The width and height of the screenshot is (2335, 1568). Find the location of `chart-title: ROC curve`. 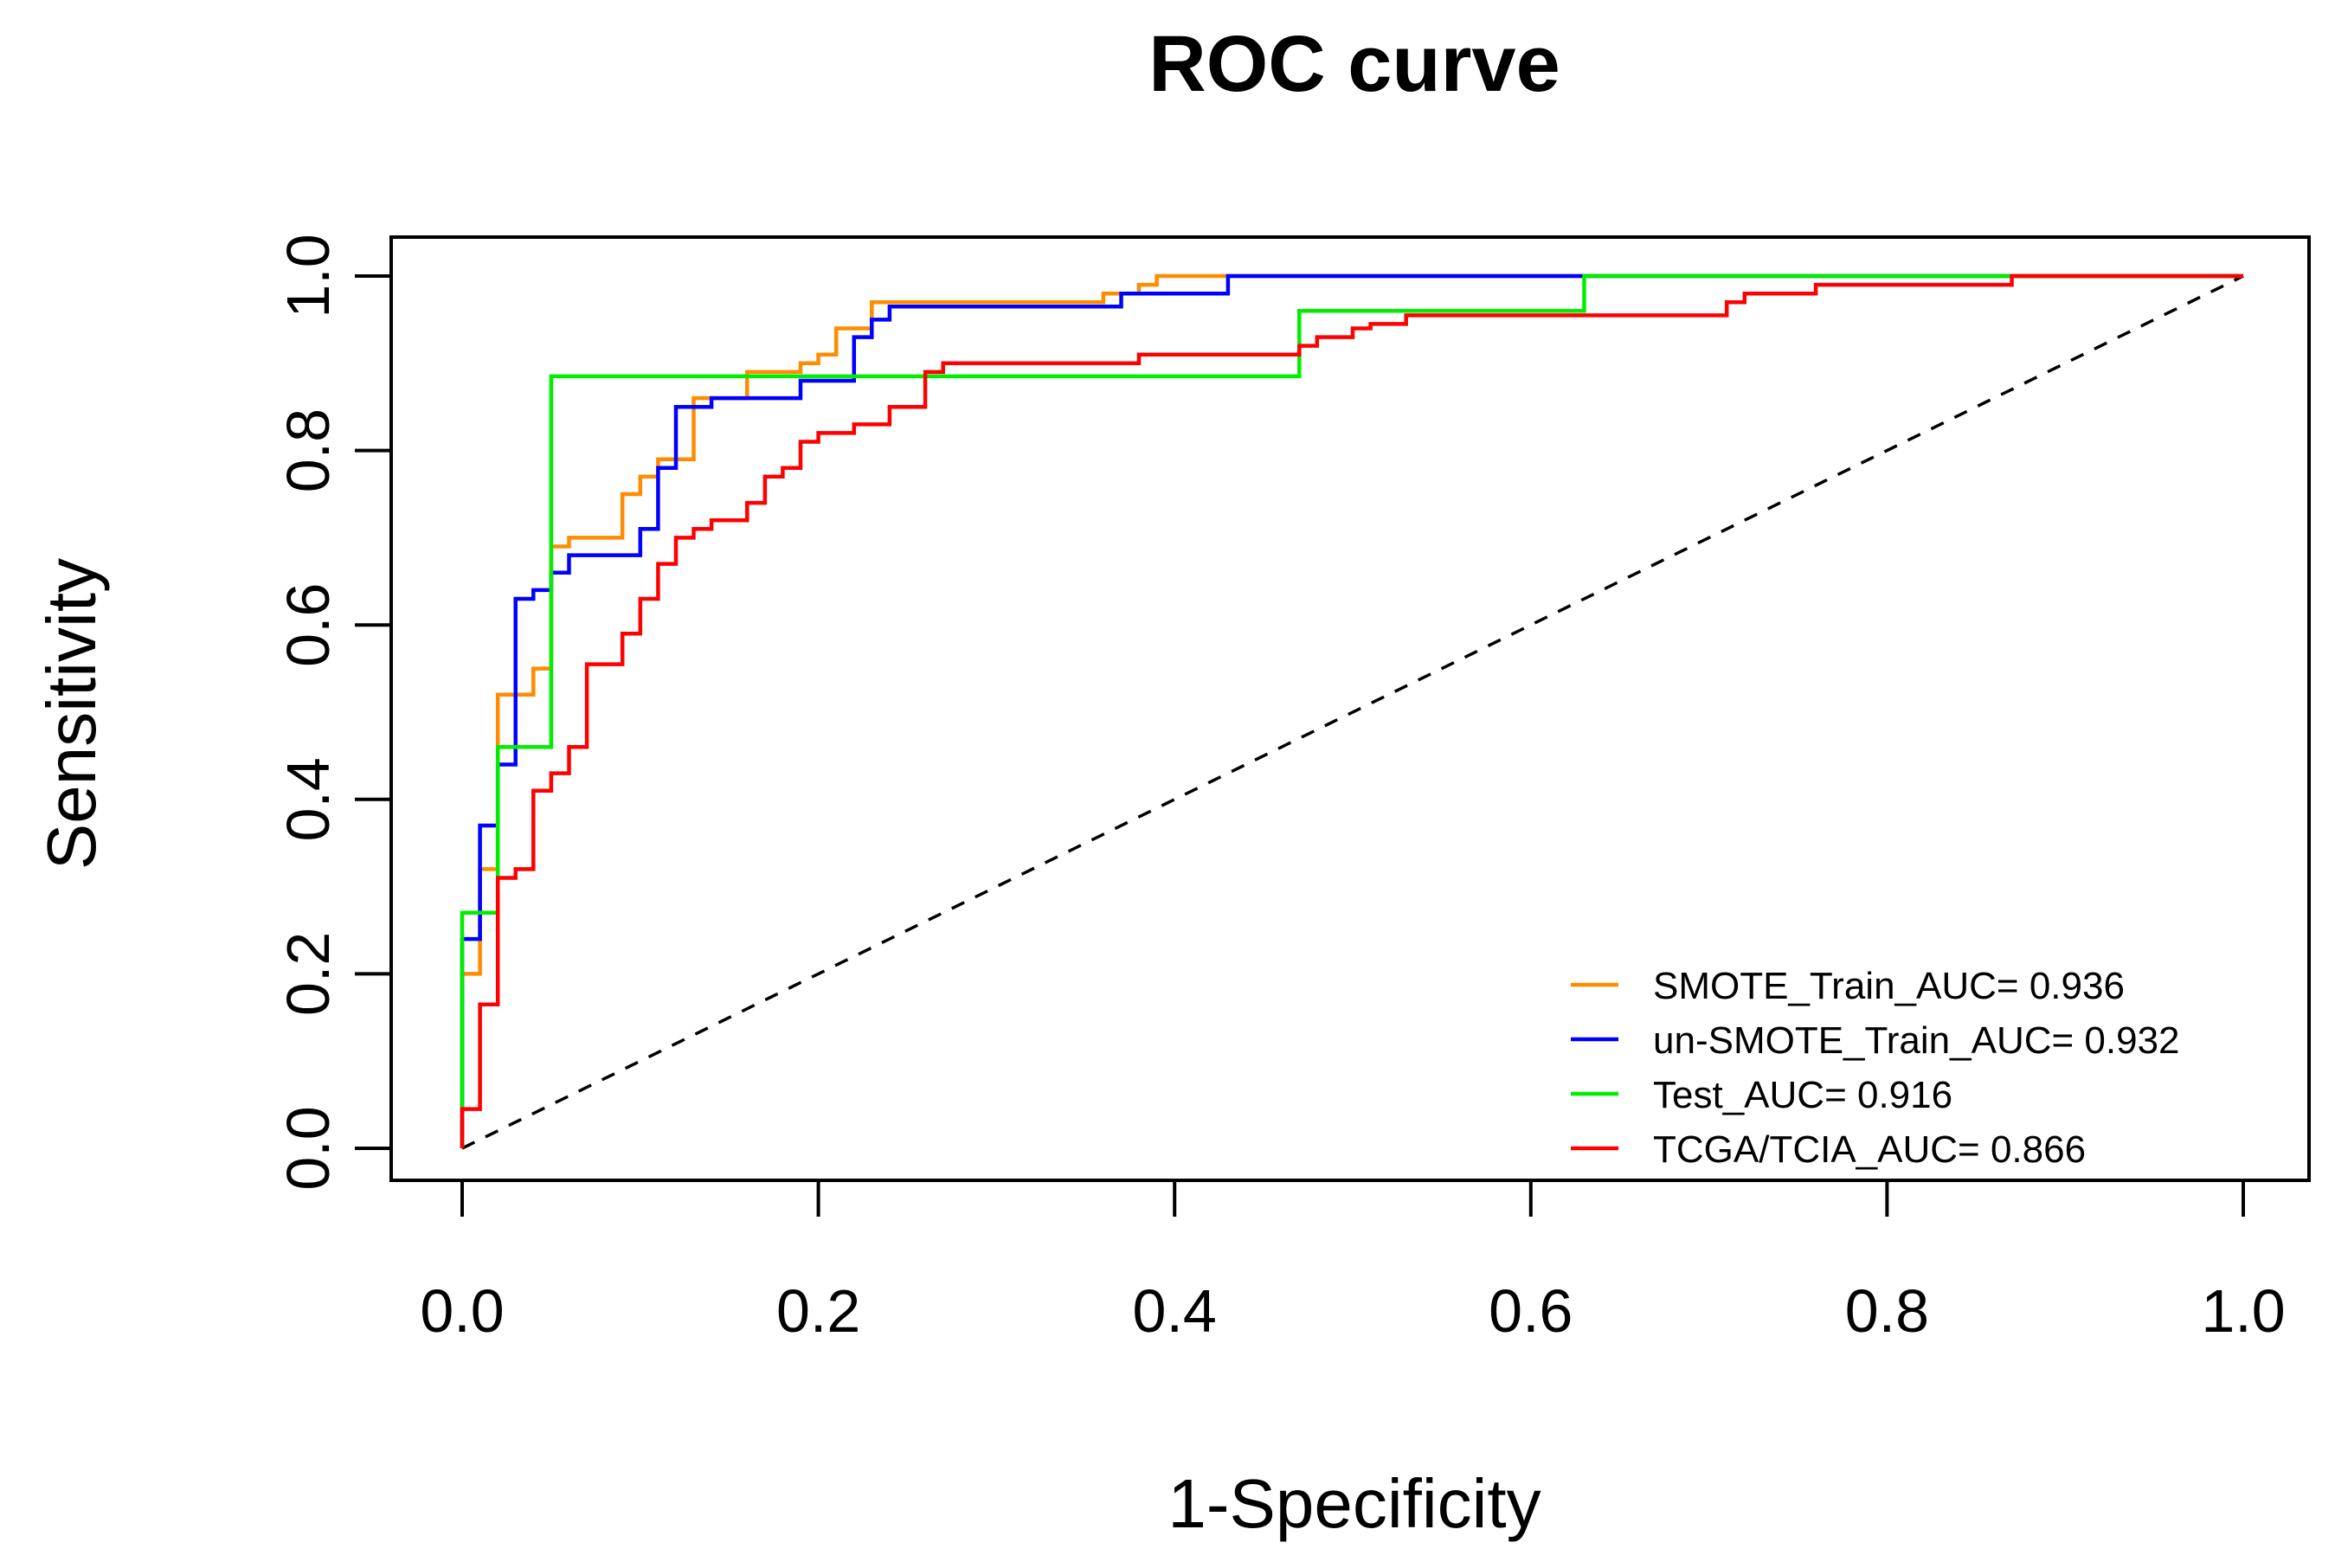

chart-title: ROC curve is located at coordinates (1354, 64).